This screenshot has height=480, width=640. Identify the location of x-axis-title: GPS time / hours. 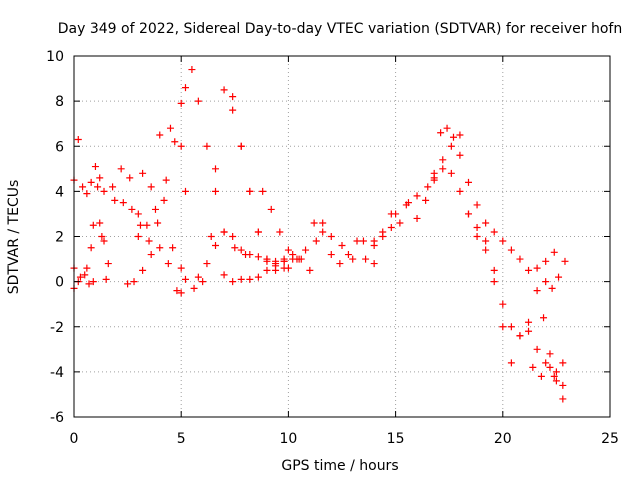
(339, 466).